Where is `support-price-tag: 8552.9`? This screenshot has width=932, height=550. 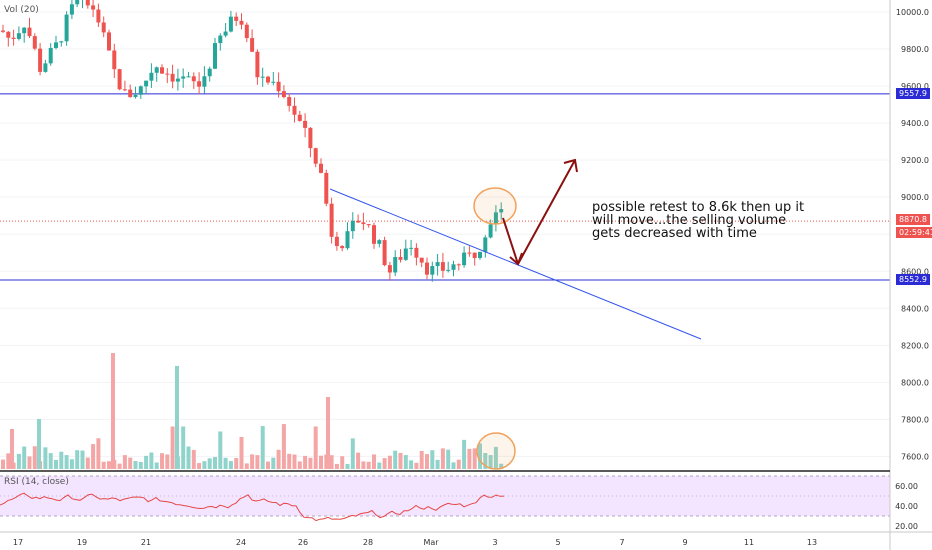 support-price-tag: 8552.9 is located at coordinates (913, 279).